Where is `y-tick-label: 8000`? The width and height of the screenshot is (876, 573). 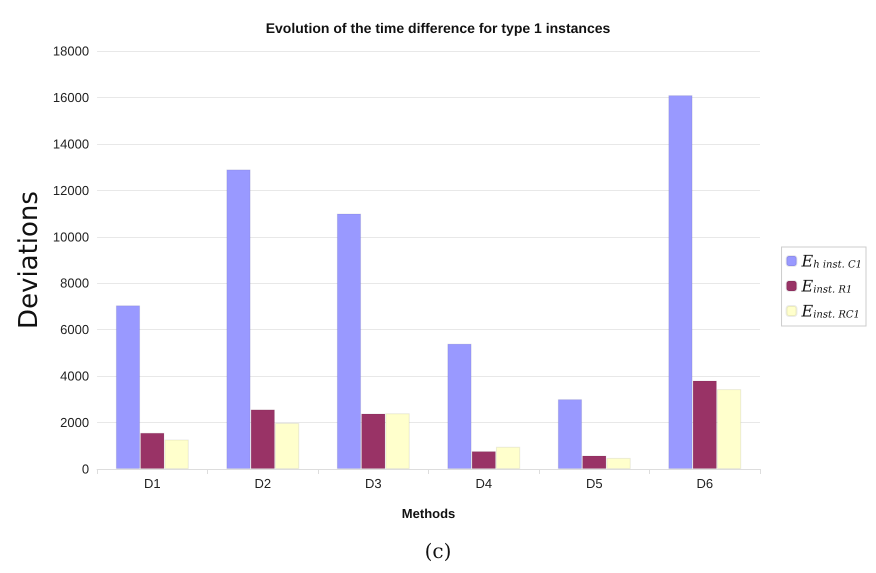
y-tick-label: 8000 is located at coordinates (75, 283).